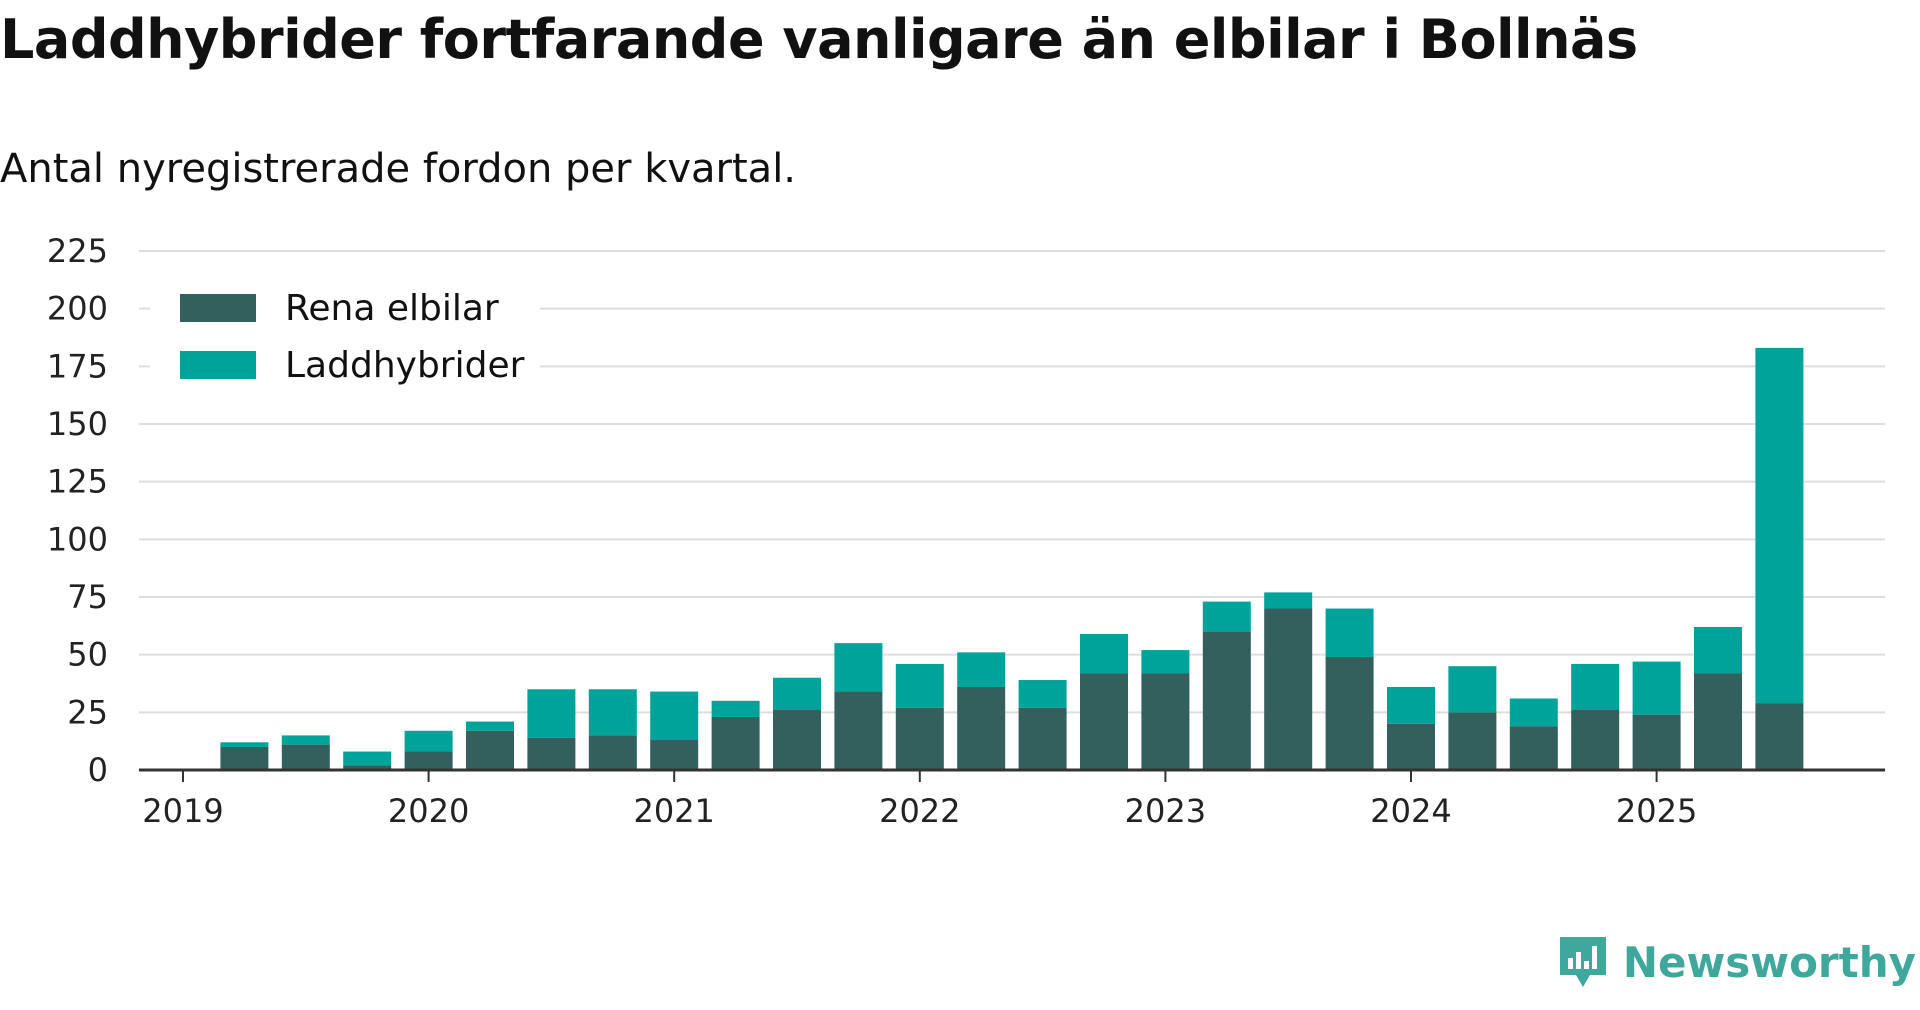  What do you see at coordinates (919, 811) in the screenshot?
I see `x-tick-label: 2022` at bounding box center [919, 811].